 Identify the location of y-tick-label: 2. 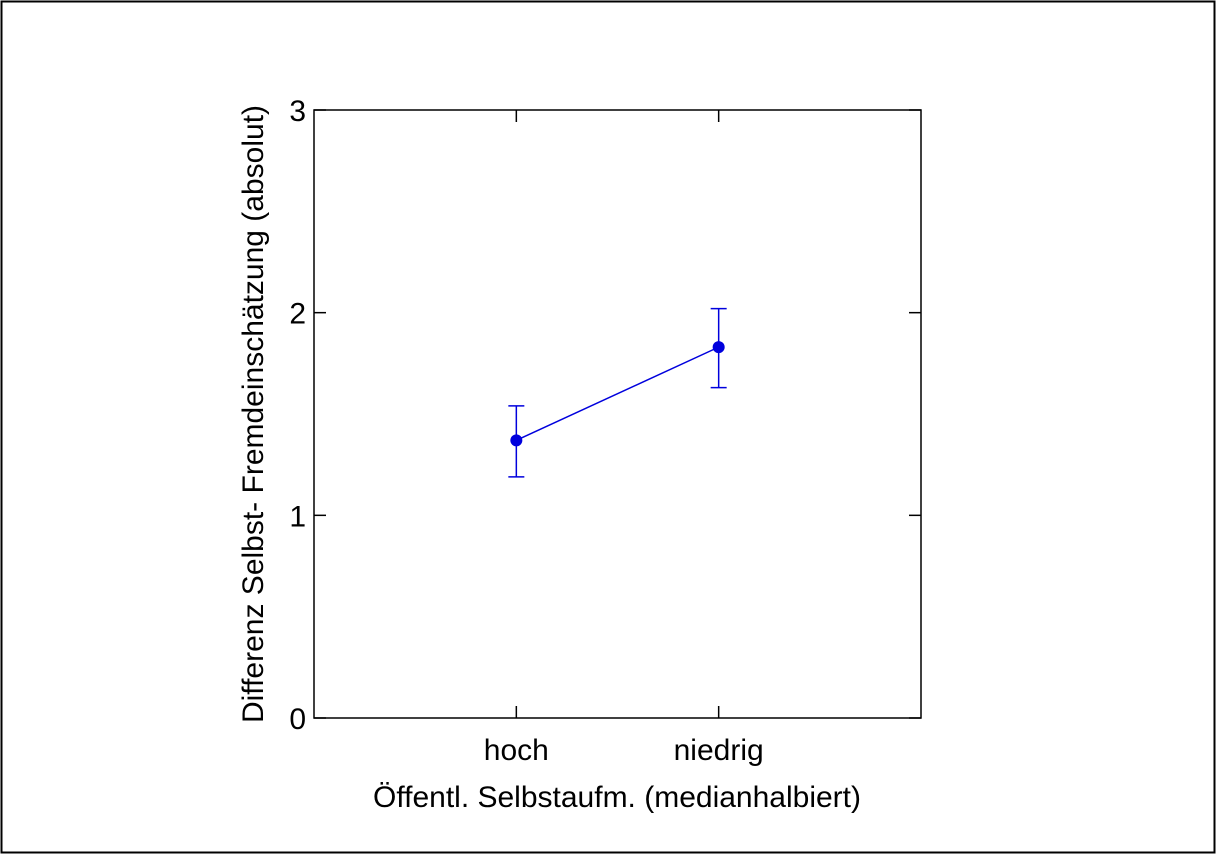
(297, 314).